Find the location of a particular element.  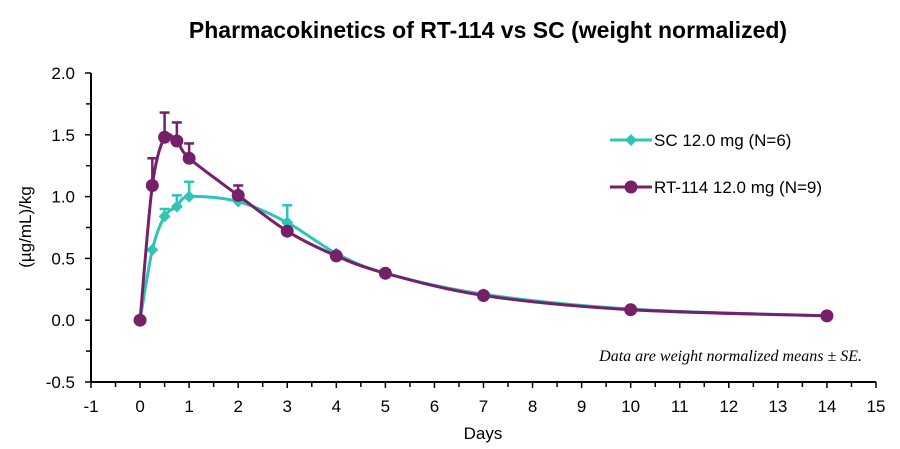

chart-annotation: Data are weight normalized means ± SE. is located at coordinates (730, 356).